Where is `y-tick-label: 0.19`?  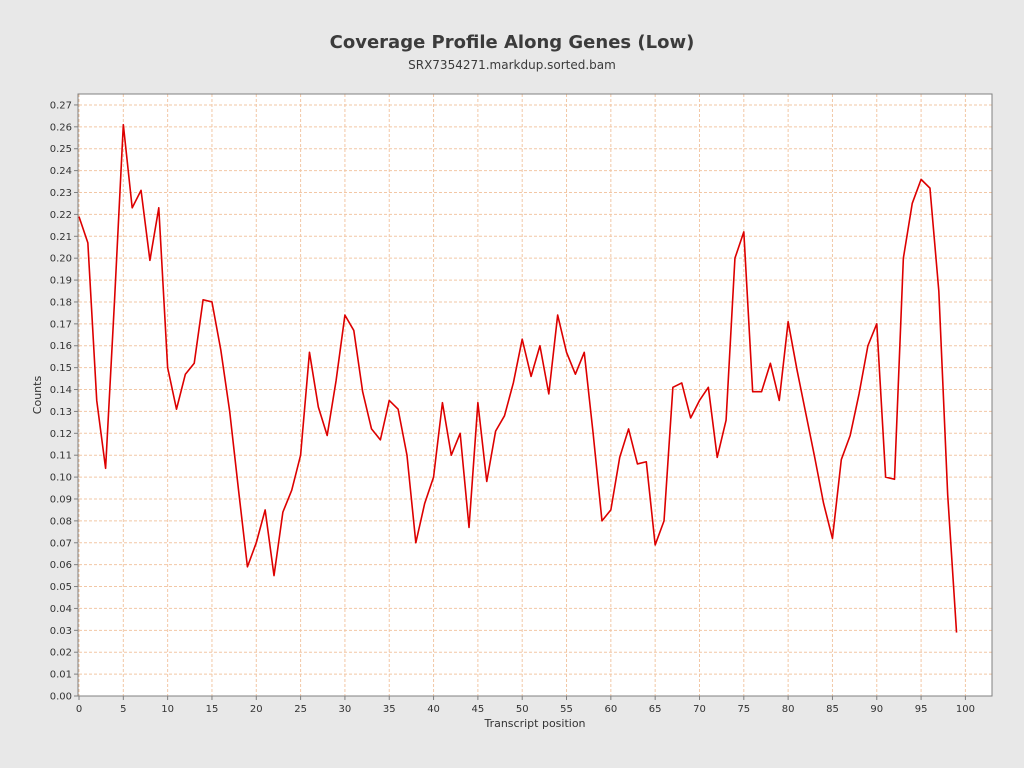 y-tick-label: 0.19 is located at coordinates (61, 281).